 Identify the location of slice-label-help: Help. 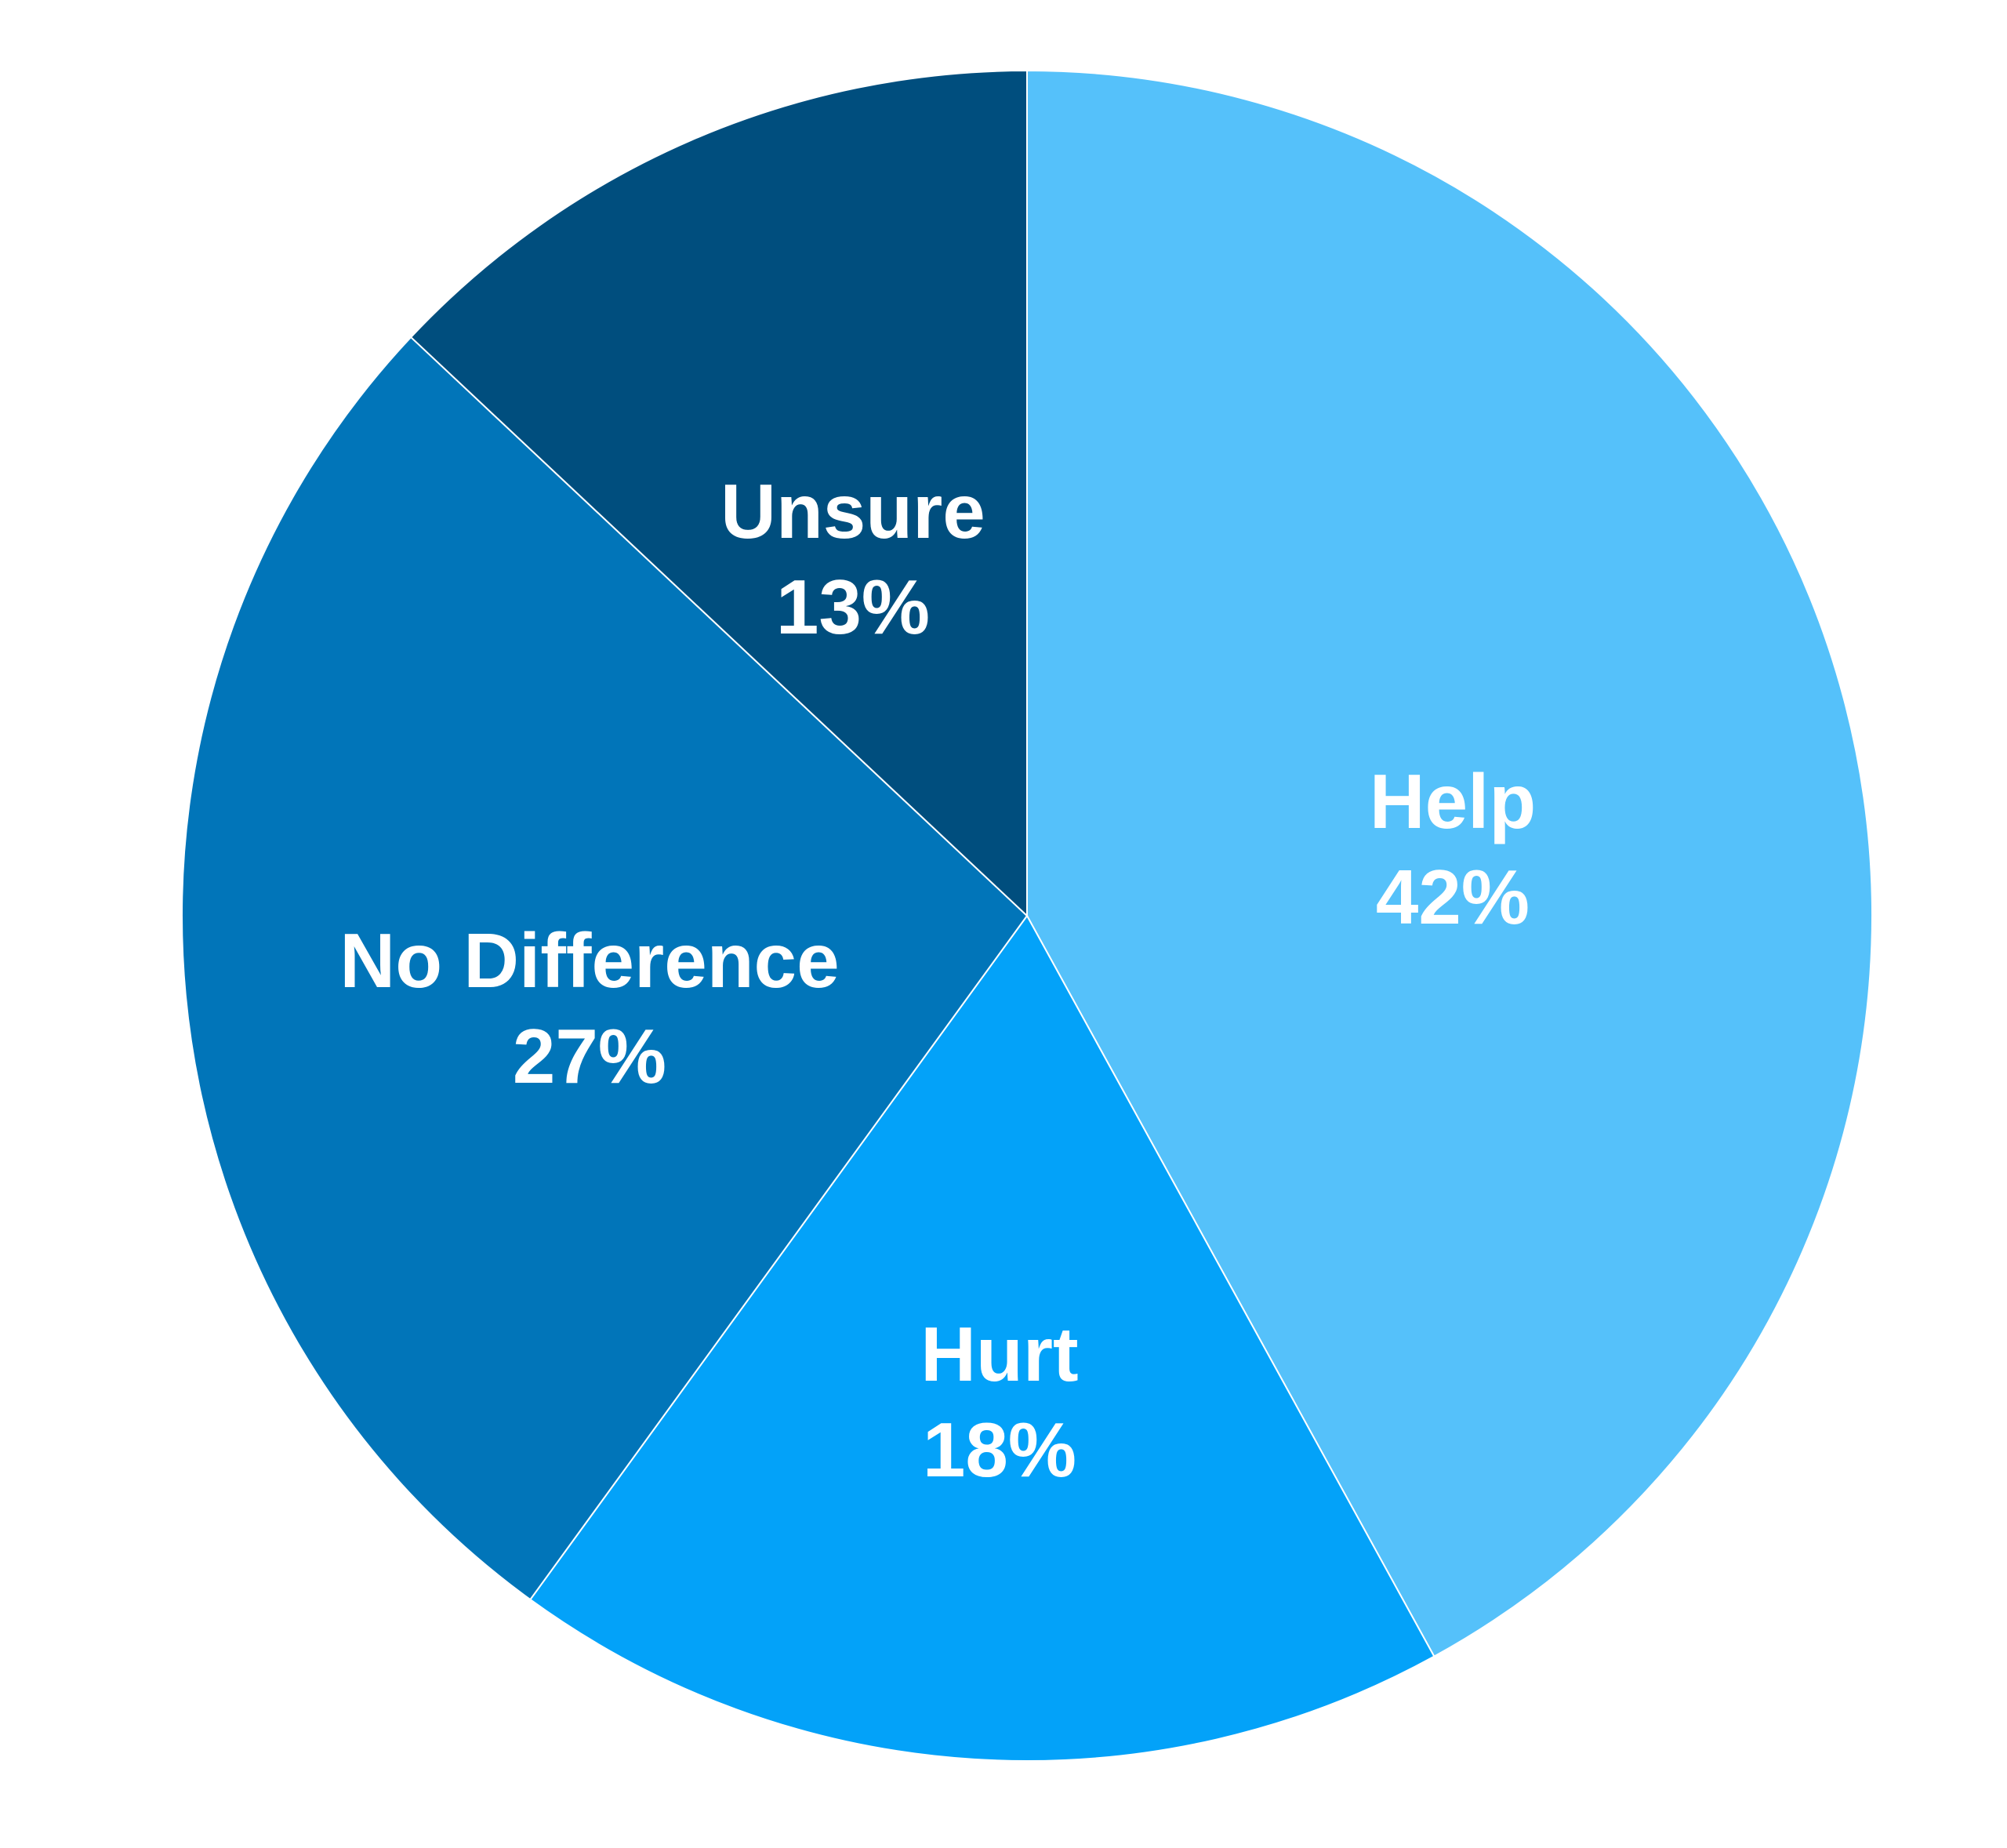
(1453, 801).